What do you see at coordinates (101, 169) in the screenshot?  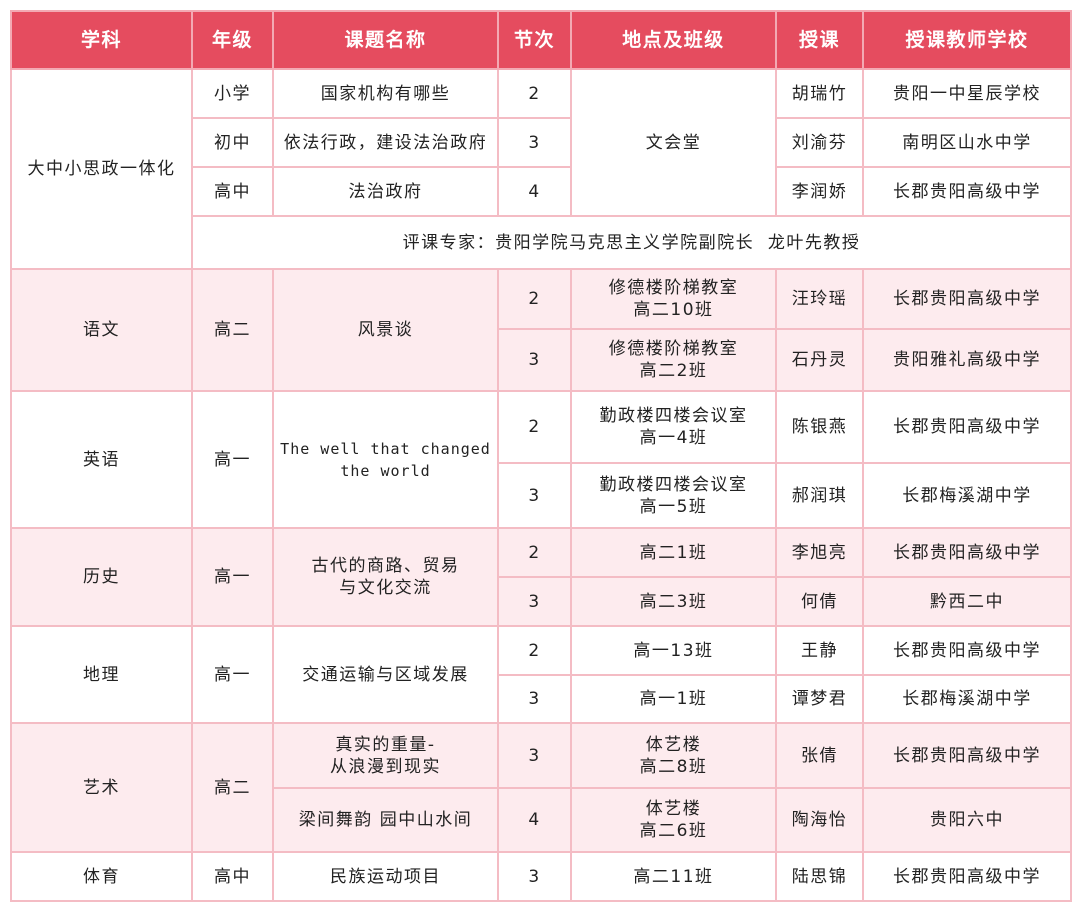 I see `subject-cell: 大中小思政一体化` at bounding box center [101, 169].